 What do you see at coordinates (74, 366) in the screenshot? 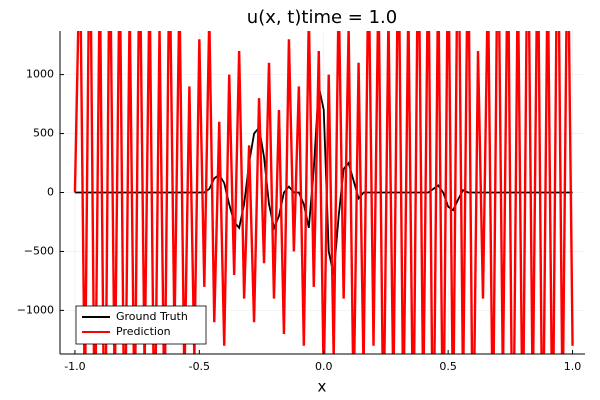
I see `x-tick-label: -1.0` at bounding box center [74, 366].